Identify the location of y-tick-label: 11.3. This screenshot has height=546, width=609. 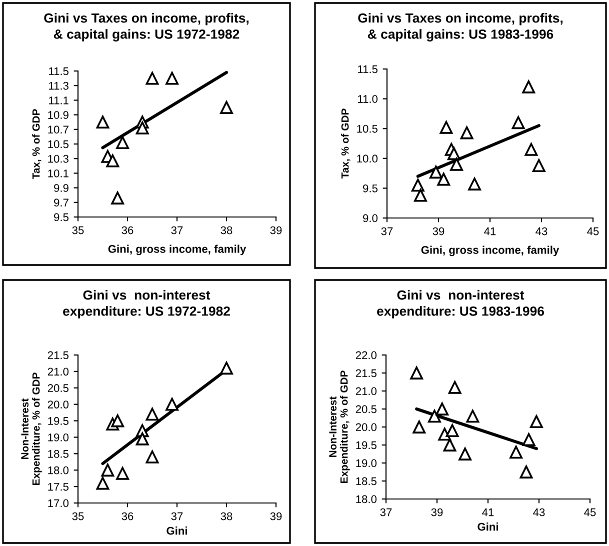
(58, 86).